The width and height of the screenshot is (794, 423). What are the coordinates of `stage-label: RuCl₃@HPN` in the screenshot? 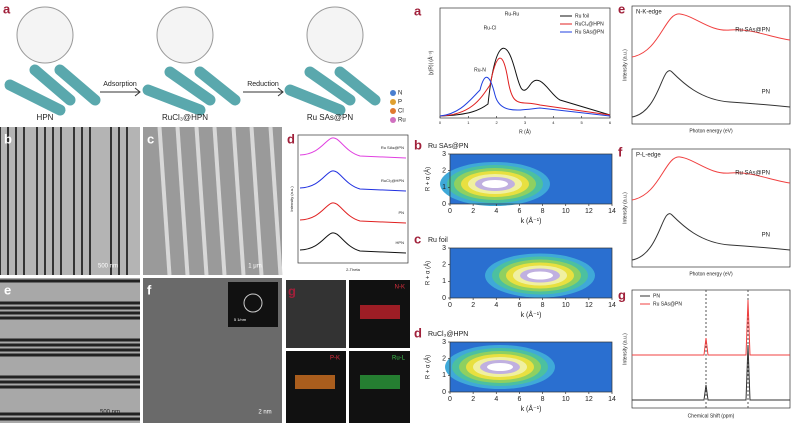 It's located at (185, 117).